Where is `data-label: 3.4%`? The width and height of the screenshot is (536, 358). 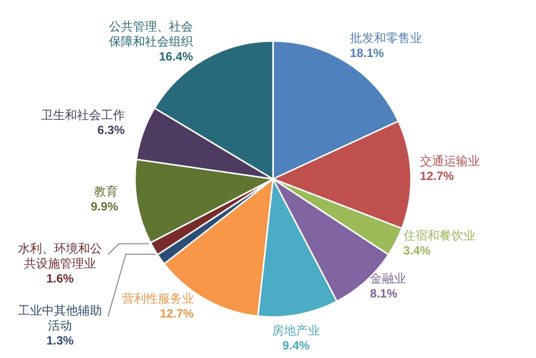
data-label: 3.4% is located at coordinates (417, 250).